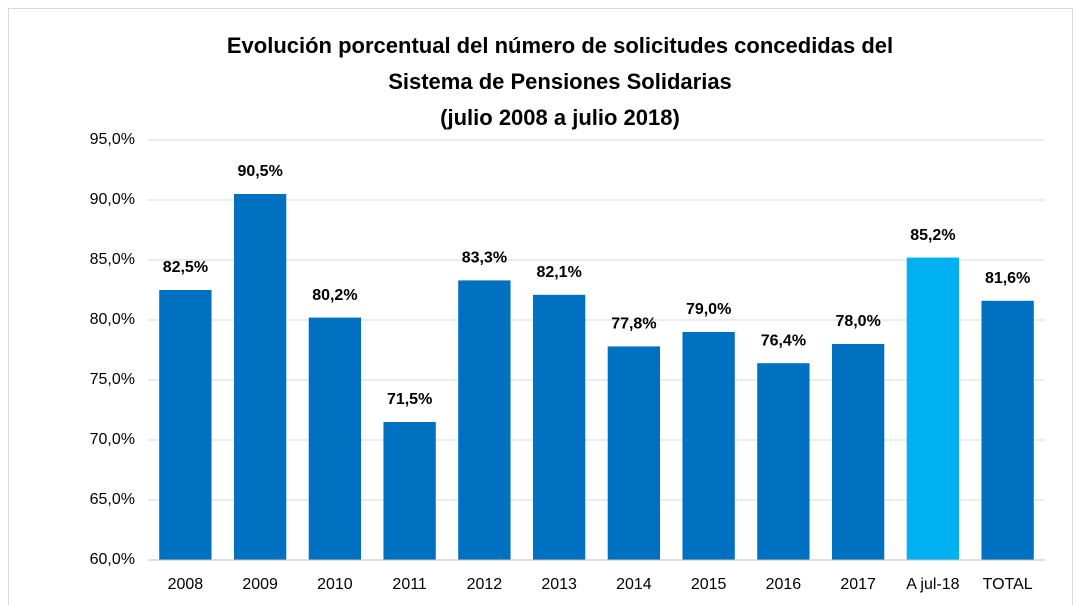 The width and height of the screenshot is (1081, 605). What do you see at coordinates (484, 258) in the screenshot?
I see `value-label: 83,3%` at bounding box center [484, 258].